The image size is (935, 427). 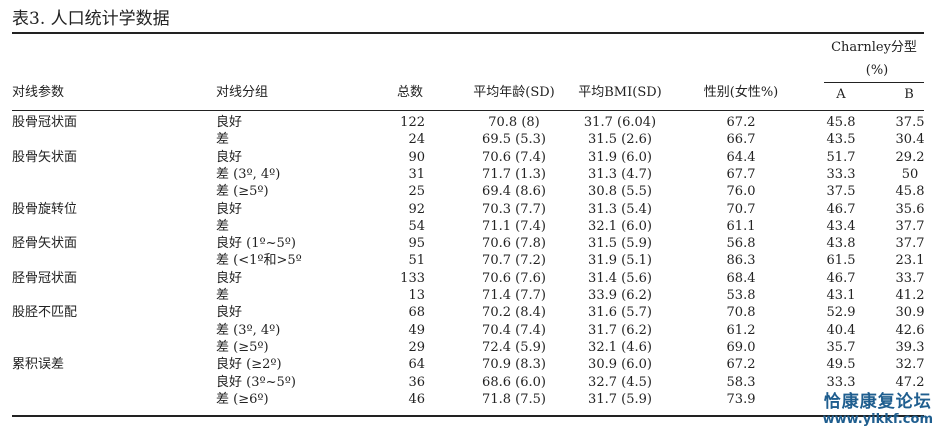 I want to click on cell-sex: 66.7, so click(x=741, y=139).